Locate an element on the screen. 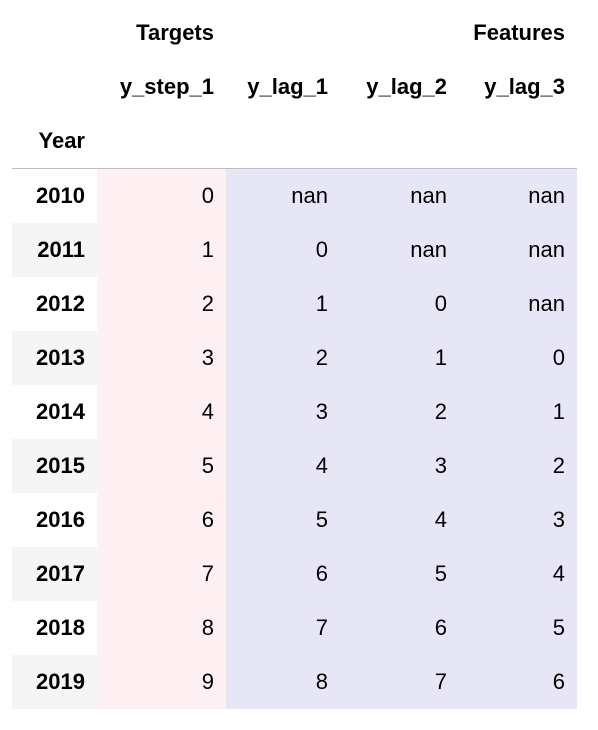 Image resolution: width=598 pixels, height=730 pixels. cell-y-lag-2: 7 is located at coordinates (399, 682).